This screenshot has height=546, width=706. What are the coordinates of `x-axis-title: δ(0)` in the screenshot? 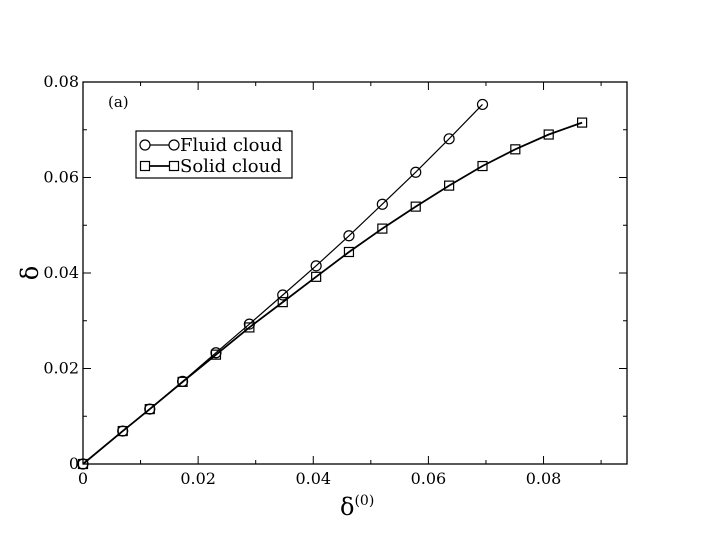 It's located at (357, 507).